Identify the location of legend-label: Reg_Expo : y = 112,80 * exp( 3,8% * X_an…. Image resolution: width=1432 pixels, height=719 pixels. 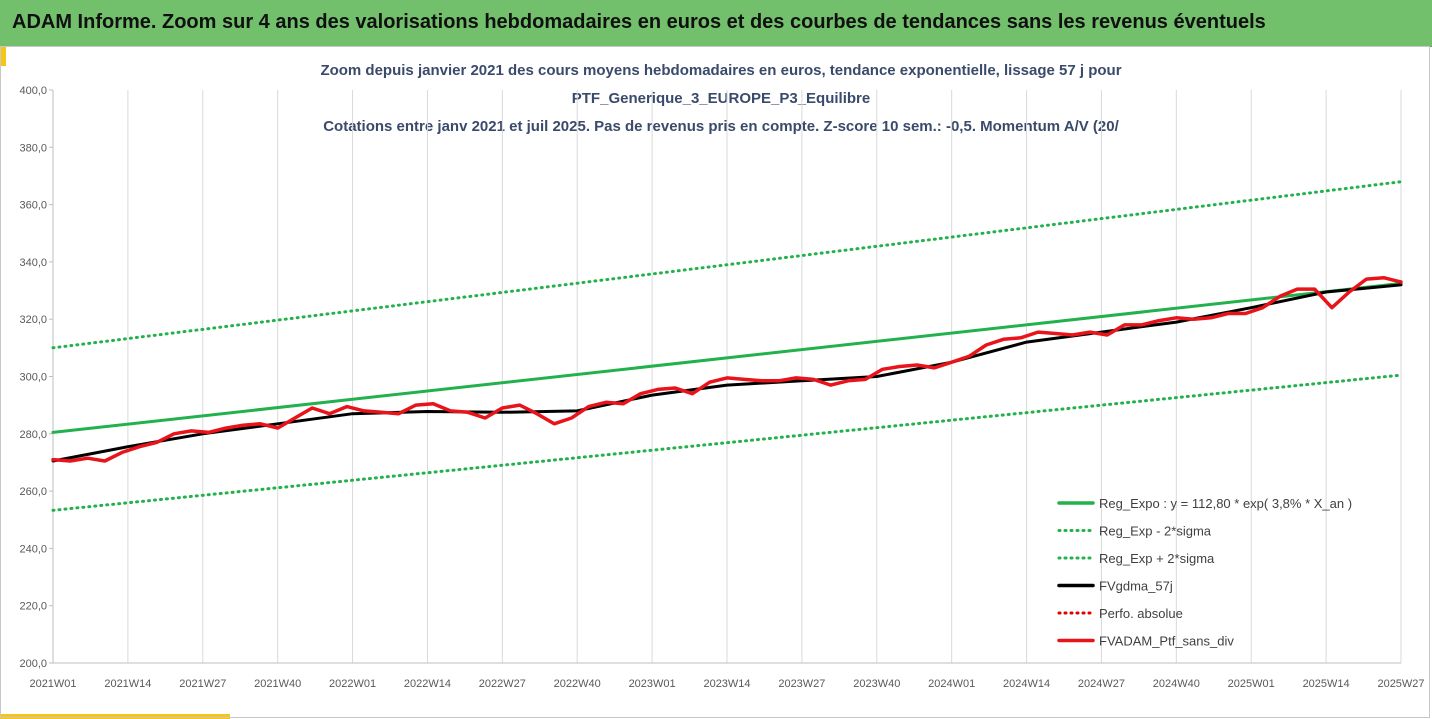
(1225, 503).